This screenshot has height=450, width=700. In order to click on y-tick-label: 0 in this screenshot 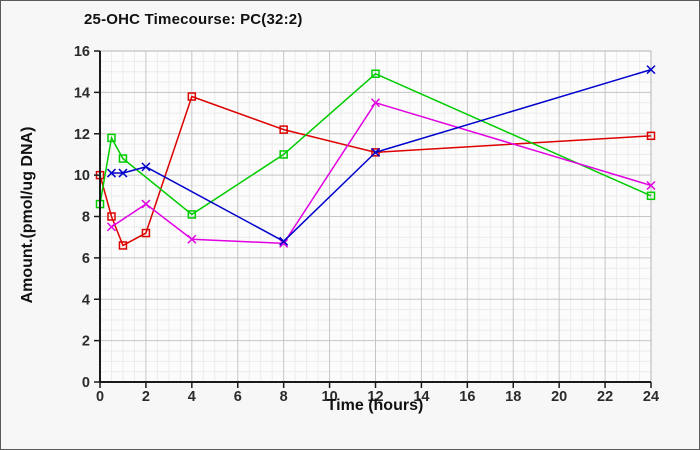, I will do `click(86, 383)`.